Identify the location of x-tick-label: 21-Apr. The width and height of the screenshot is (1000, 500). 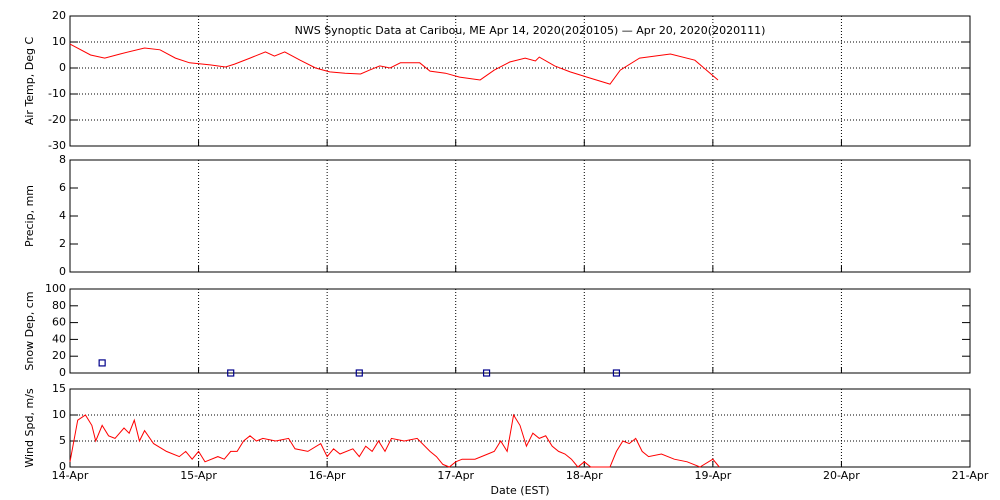
(970, 475).